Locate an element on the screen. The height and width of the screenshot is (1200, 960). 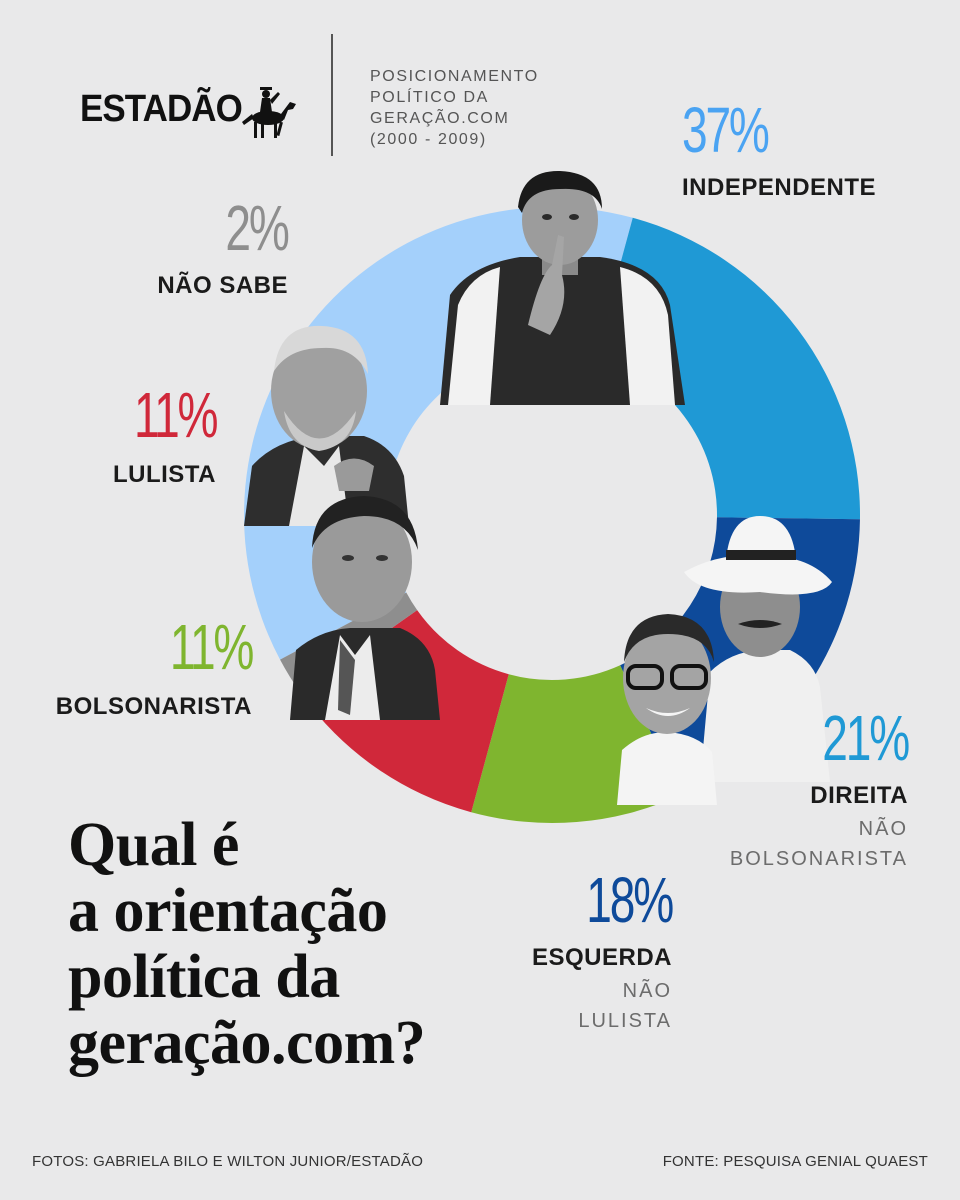
photo-direita-person-hat is located at coordinates (758, 649).